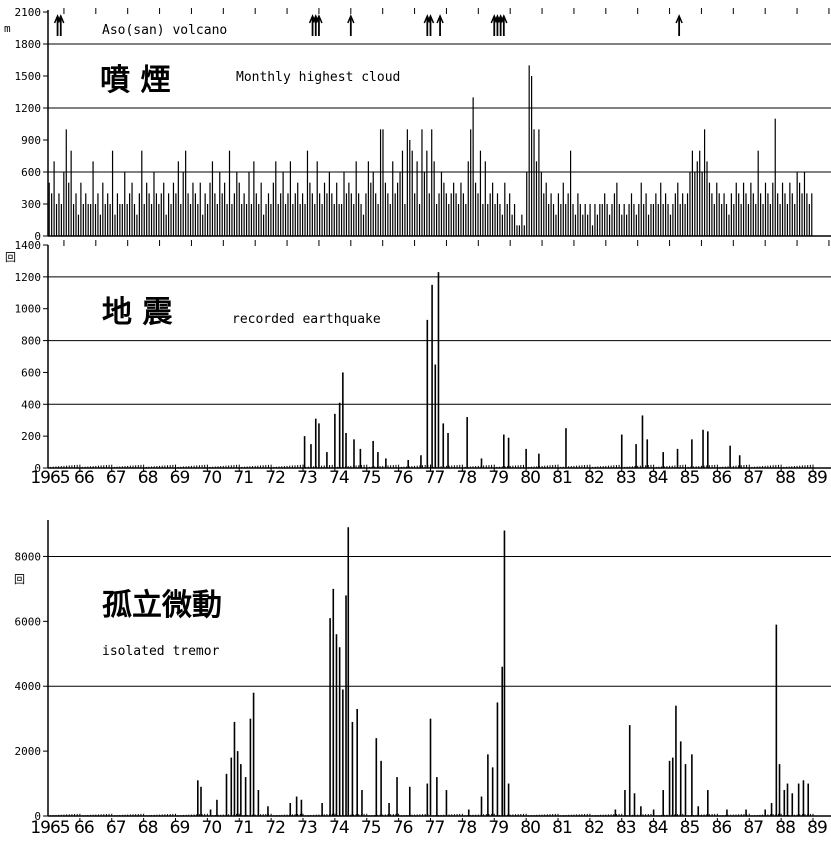 The height and width of the screenshot is (841, 831). What do you see at coordinates (28, 686) in the screenshot?
I see `tremor-ytick-label: 4000` at bounding box center [28, 686].